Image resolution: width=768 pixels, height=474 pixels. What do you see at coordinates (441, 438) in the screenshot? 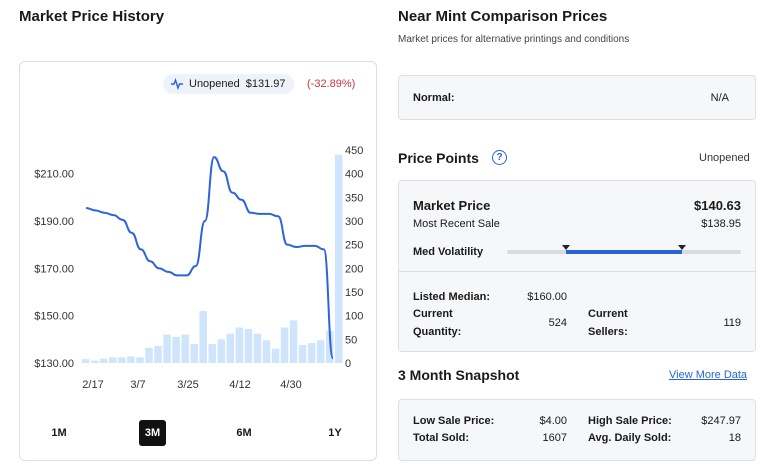
I see `total-sold-label: Total Sold:` at bounding box center [441, 438].